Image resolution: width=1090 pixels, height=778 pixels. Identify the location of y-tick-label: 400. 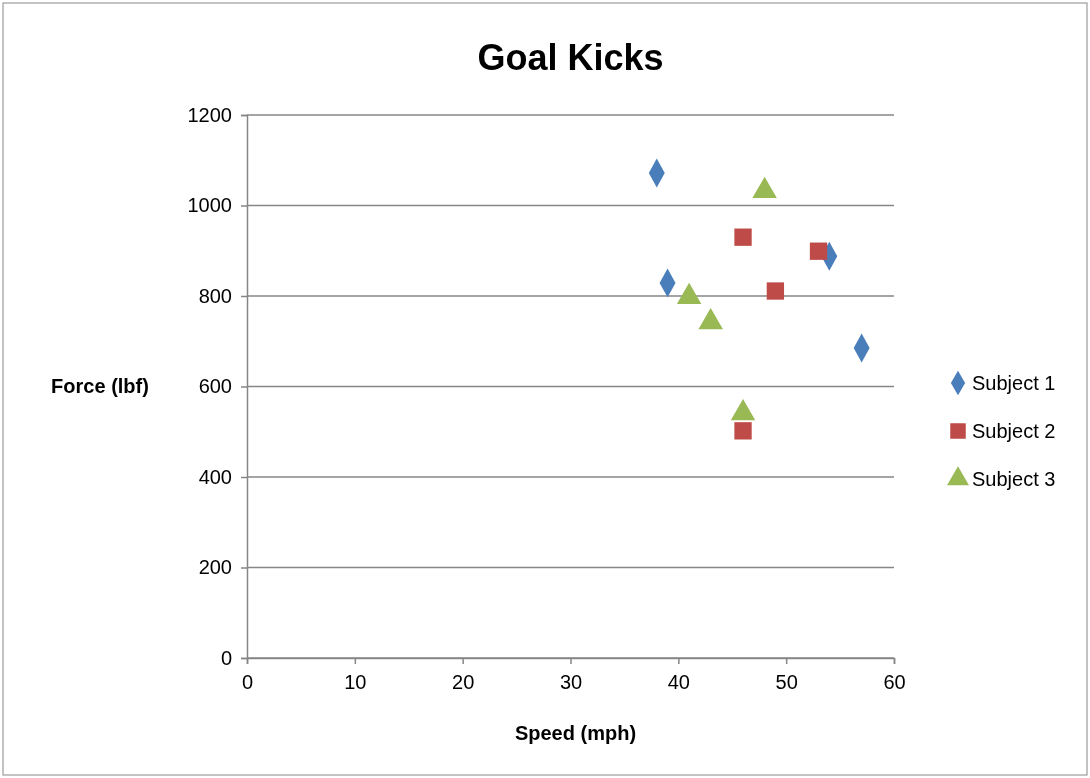
(215, 476).